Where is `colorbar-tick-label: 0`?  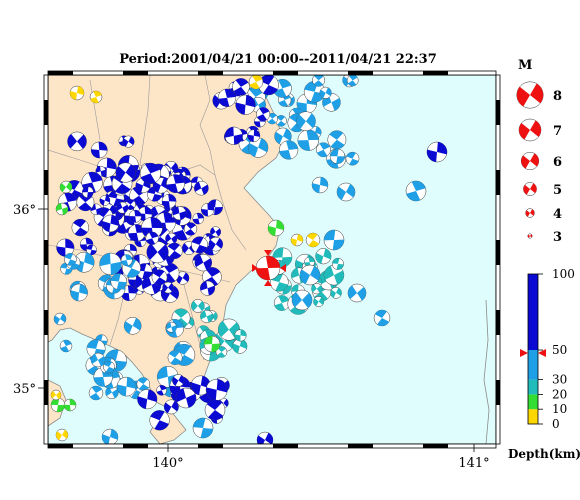
colorbar-tick-label: 0 is located at coordinates (556, 424).